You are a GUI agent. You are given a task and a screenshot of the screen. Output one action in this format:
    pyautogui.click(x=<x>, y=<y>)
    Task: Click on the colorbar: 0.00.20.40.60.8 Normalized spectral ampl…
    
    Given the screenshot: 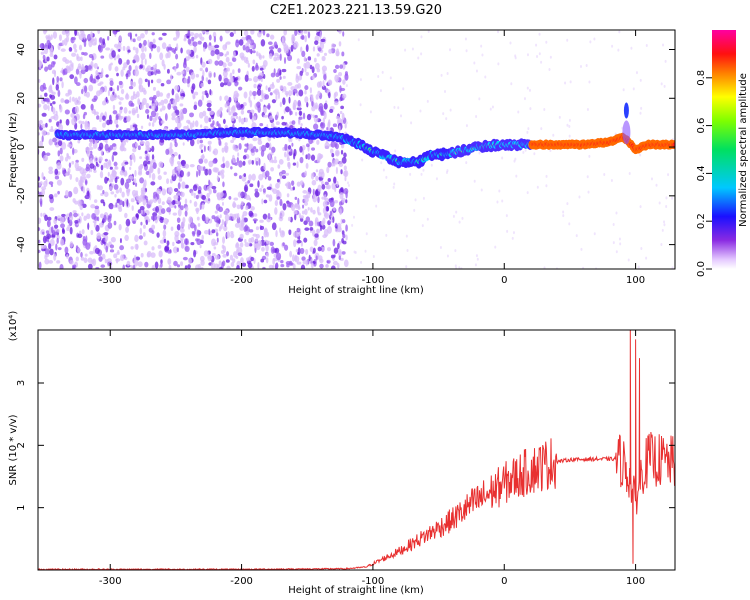 What is the action you would take?
    pyautogui.click(x=722, y=153)
    